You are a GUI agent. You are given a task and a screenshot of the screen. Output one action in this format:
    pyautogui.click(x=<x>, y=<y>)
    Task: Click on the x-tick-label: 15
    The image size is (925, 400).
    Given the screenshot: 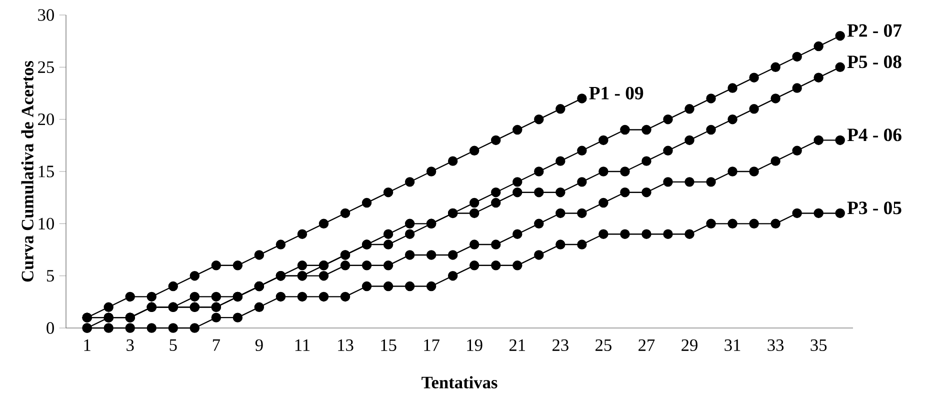 What is the action you would take?
    pyautogui.click(x=388, y=345)
    